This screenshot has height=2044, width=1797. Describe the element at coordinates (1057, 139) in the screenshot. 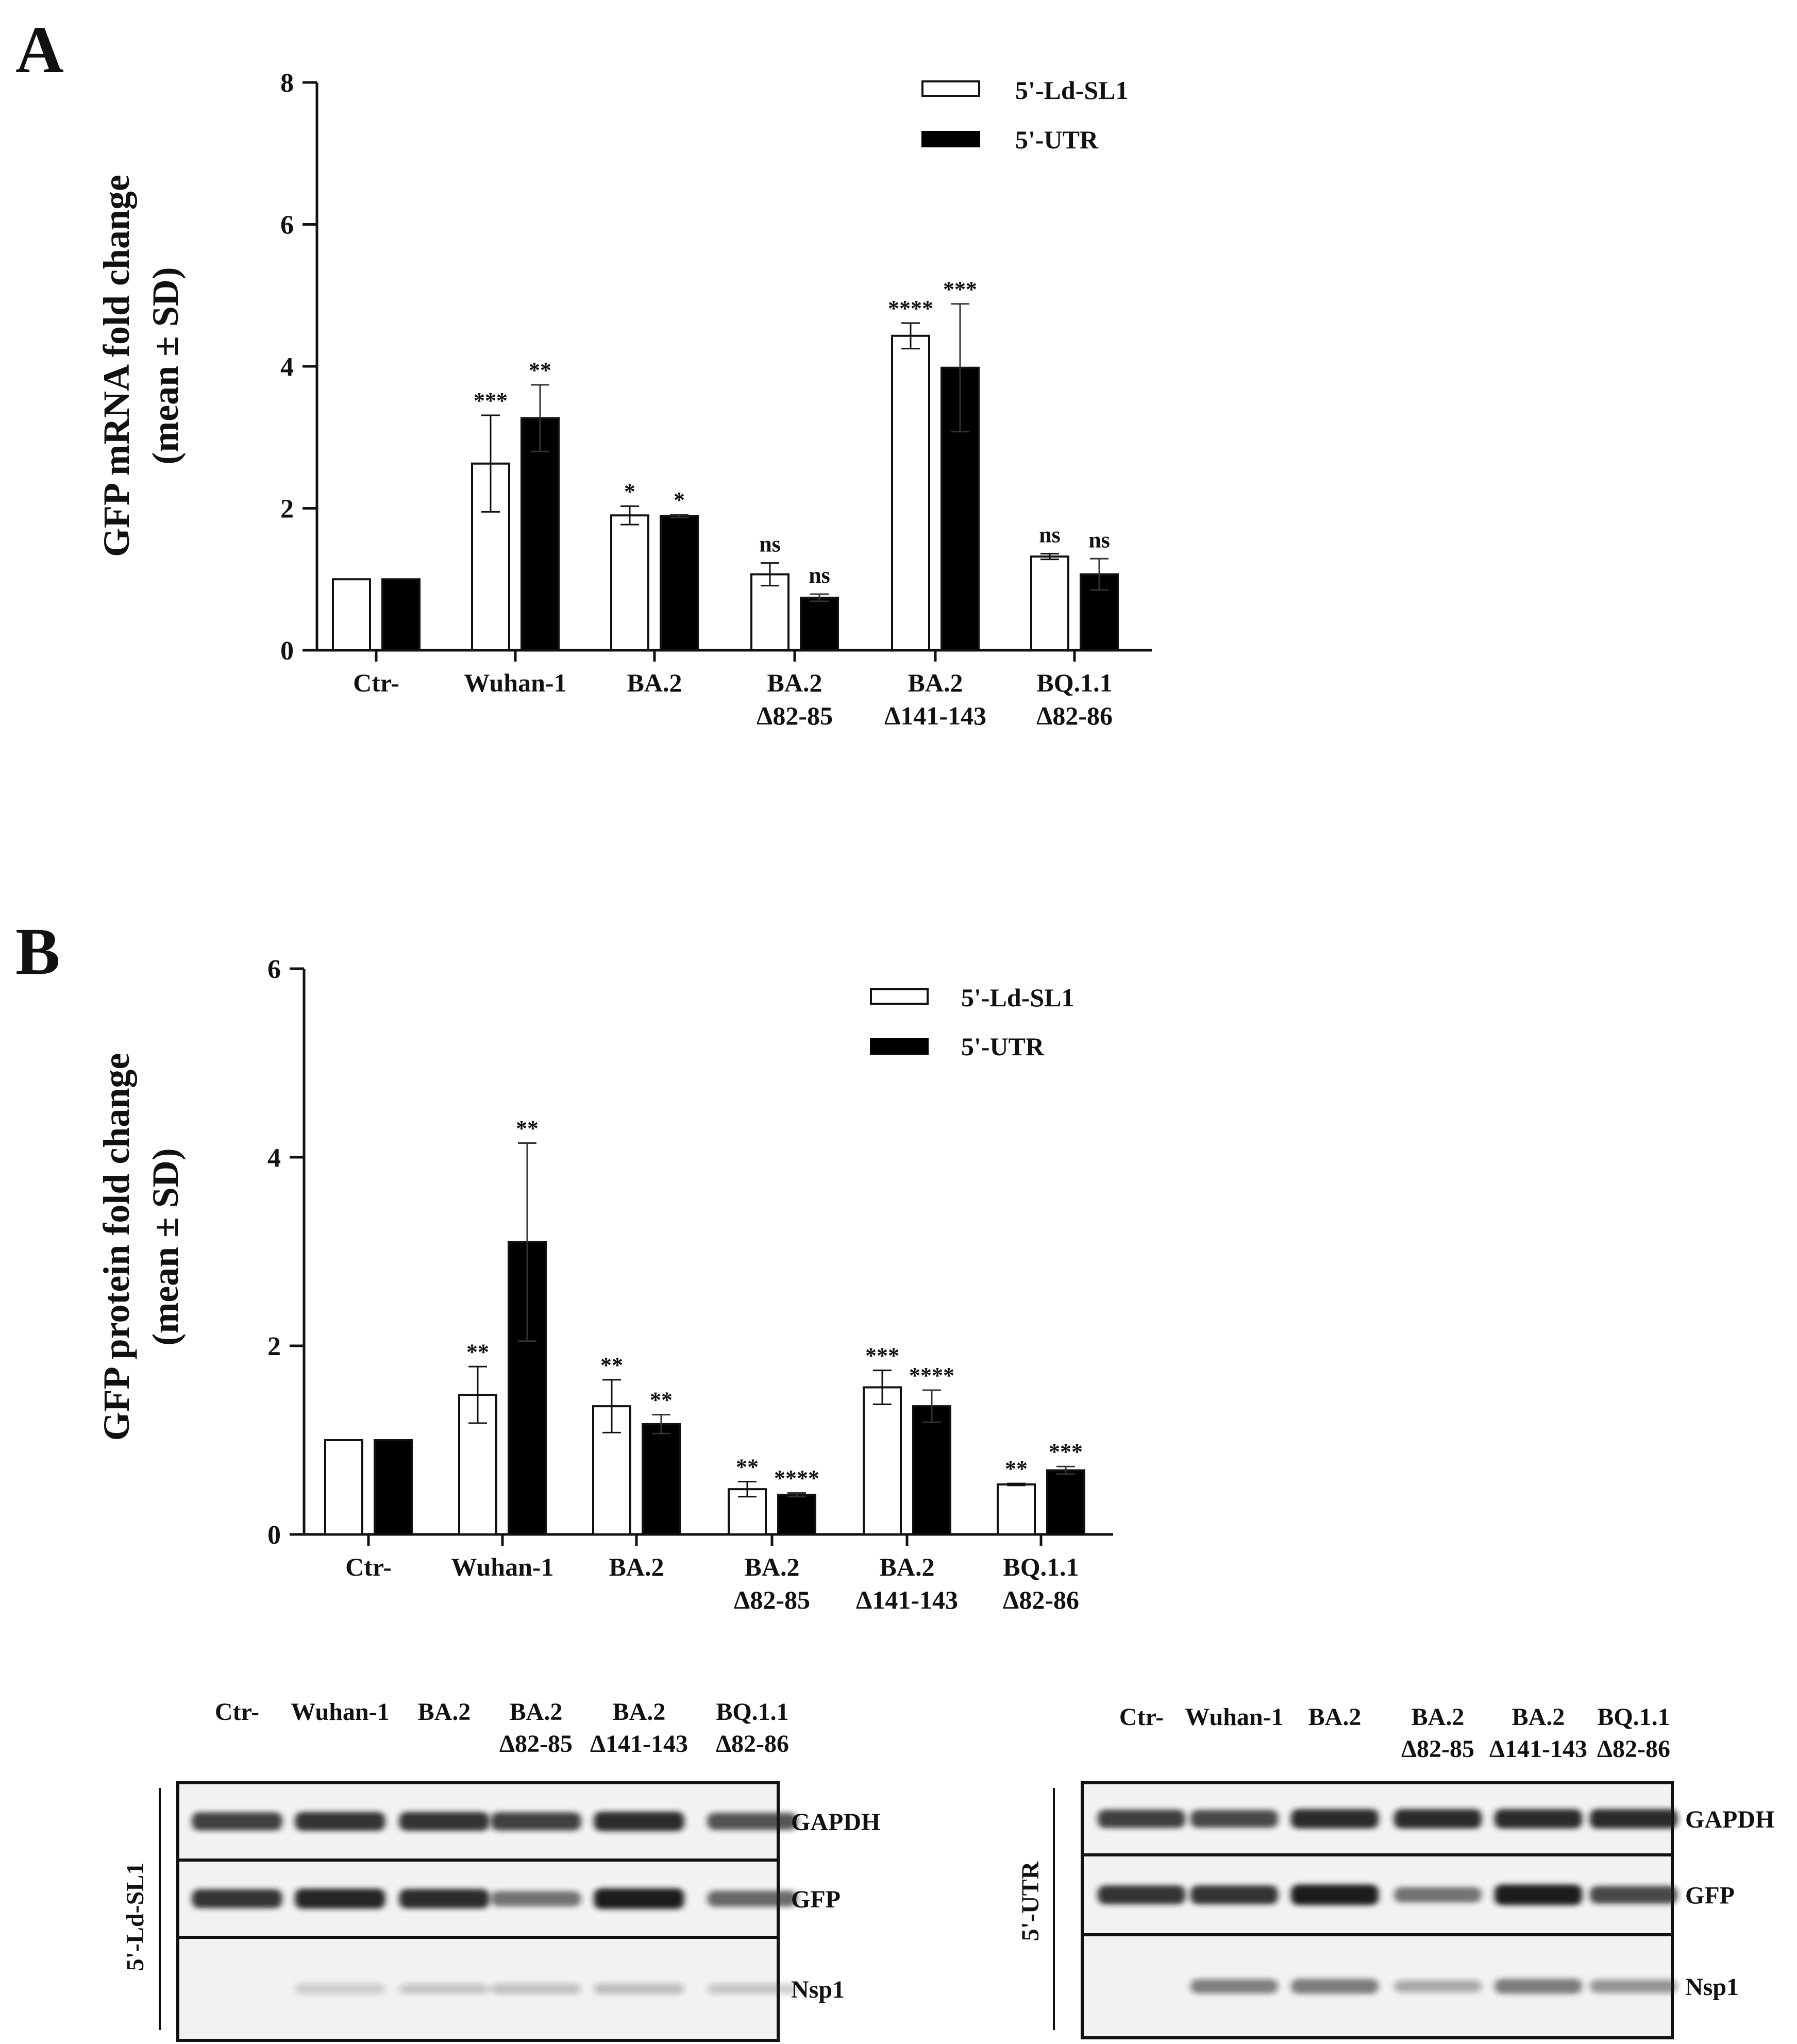

I see `legend-a-black-label: 5'-UTR` at that location.